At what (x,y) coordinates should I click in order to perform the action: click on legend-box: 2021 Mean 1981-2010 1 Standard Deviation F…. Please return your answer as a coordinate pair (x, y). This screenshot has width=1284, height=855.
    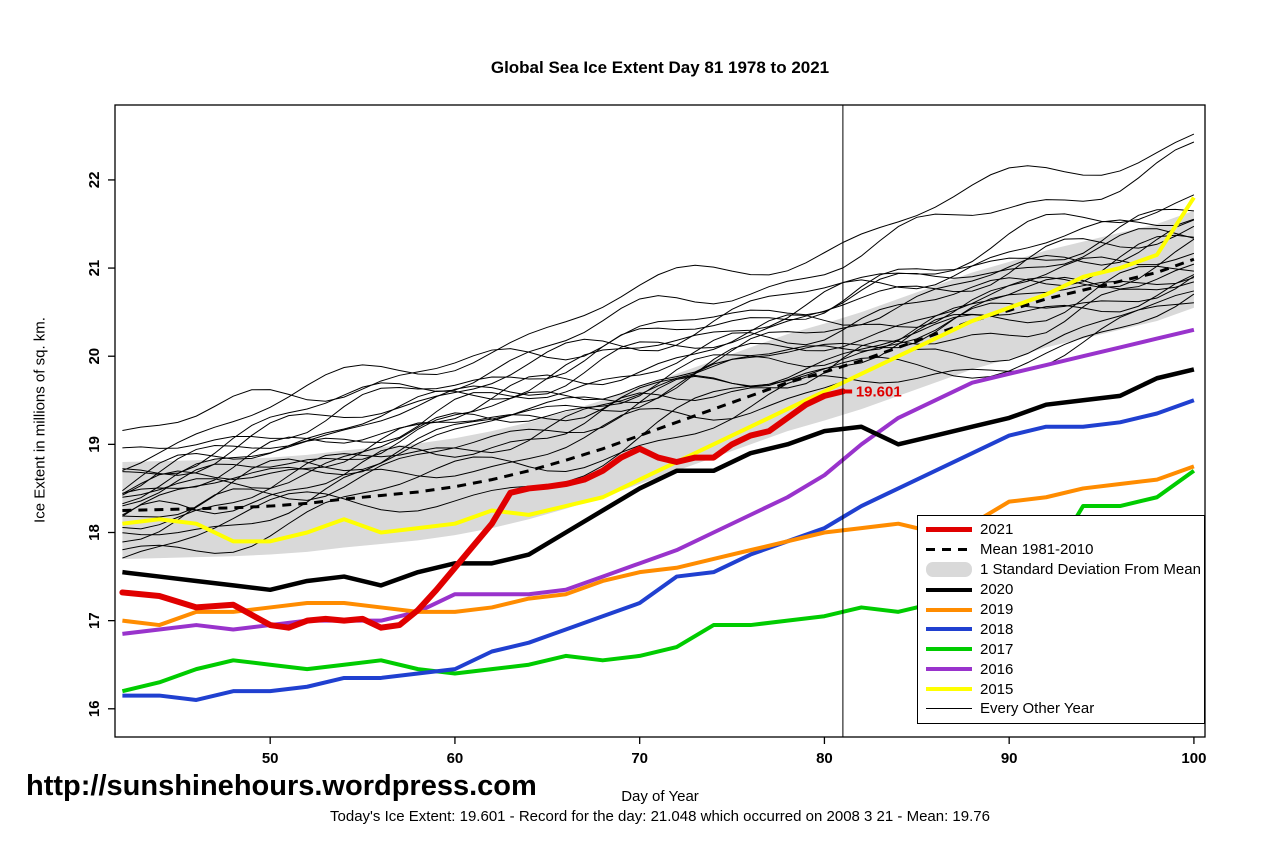
    Looking at the image, I should click on (1061, 619).